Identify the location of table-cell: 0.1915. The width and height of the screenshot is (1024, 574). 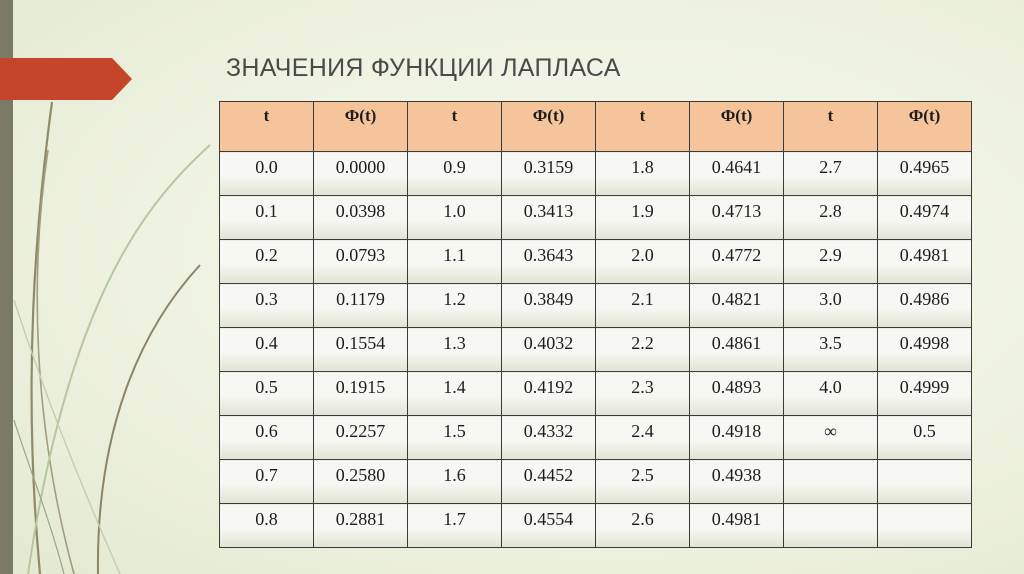
(360, 393).